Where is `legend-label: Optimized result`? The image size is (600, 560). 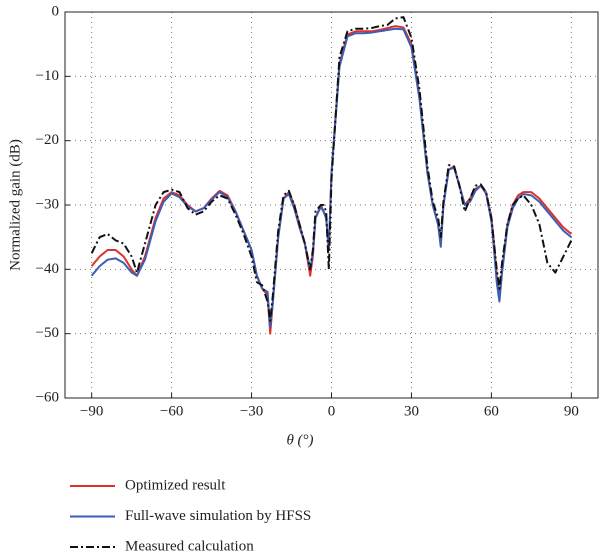 legend-label: Optimized result is located at coordinates (175, 485).